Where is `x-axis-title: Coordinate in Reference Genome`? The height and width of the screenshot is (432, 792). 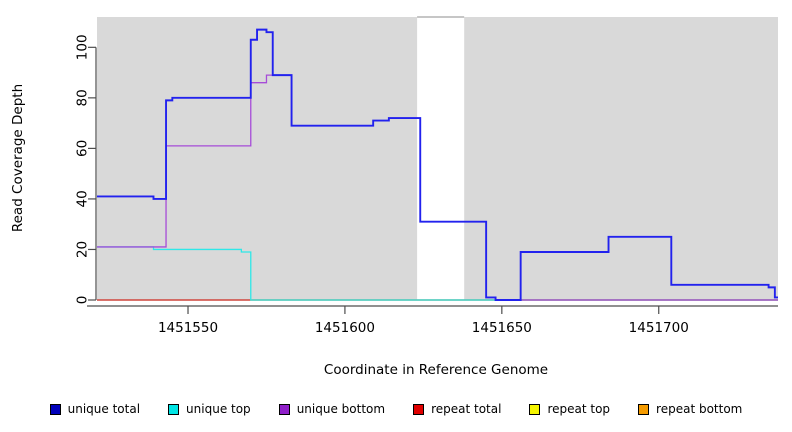
x-axis-title: Coordinate in Reference Genome is located at coordinates (436, 370).